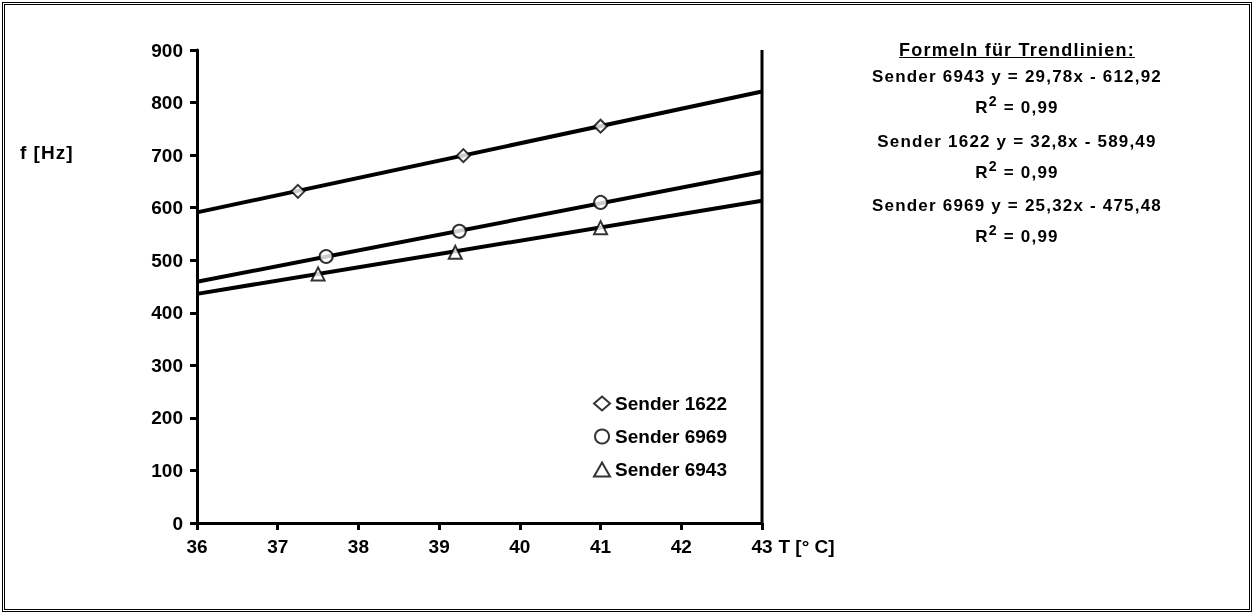 The width and height of the screenshot is (1254, 614). I want to click on x-tick-label: 42, so click(681, 546).